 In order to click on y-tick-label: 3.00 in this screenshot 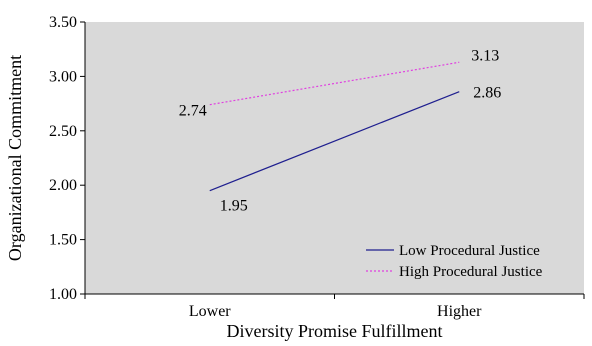, I will do `click(63, 76)`.